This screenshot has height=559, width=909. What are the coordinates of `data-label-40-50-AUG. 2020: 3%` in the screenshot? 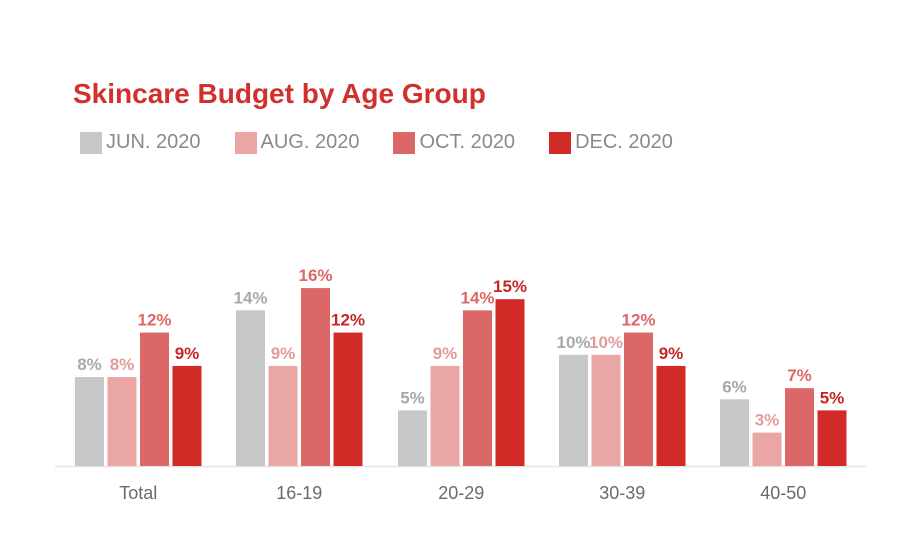 It's located at (767, 420).